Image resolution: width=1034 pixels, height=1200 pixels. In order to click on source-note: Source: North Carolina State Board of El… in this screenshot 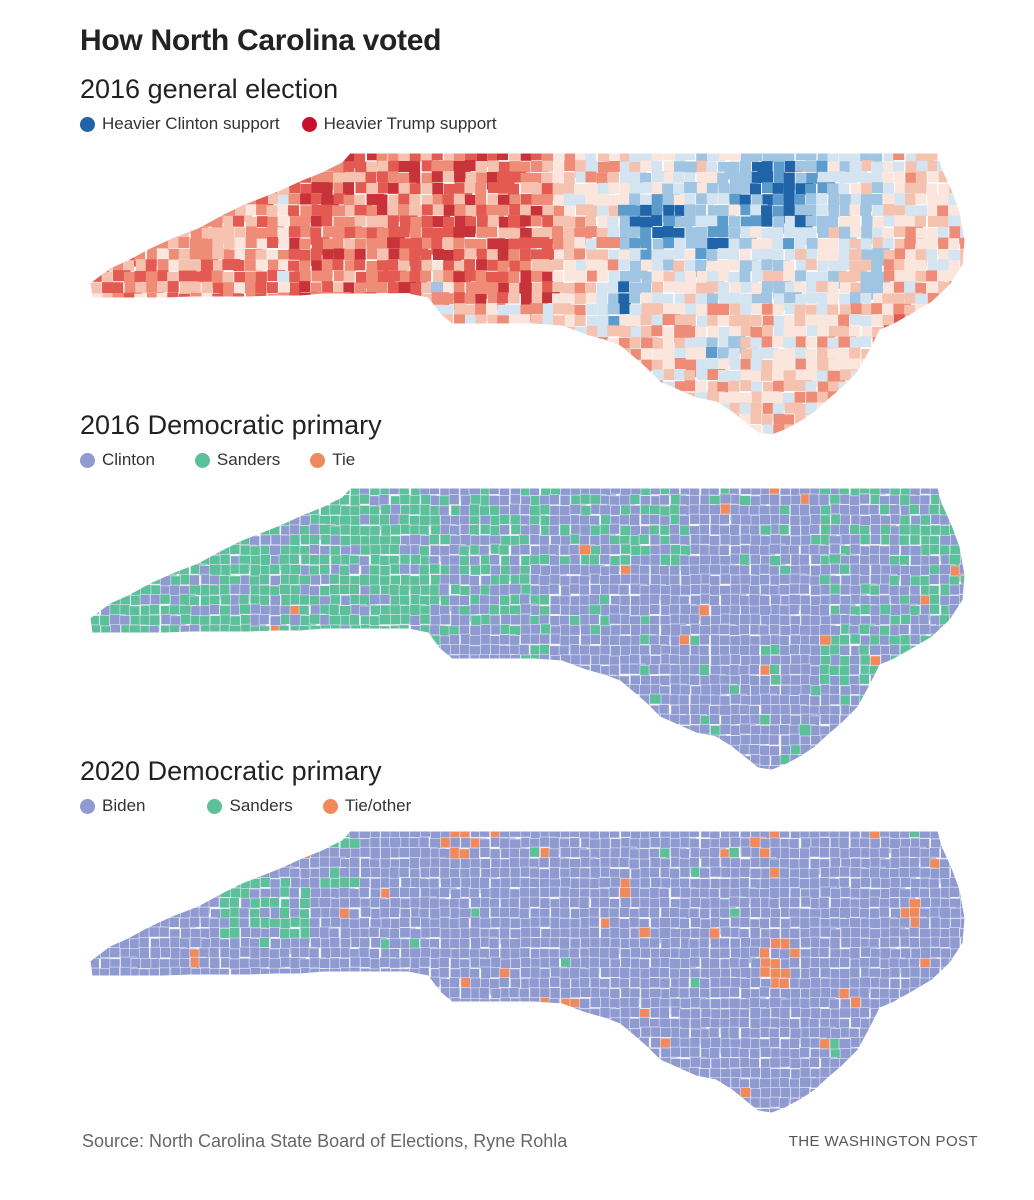, I will do `click(325, 1141)`.